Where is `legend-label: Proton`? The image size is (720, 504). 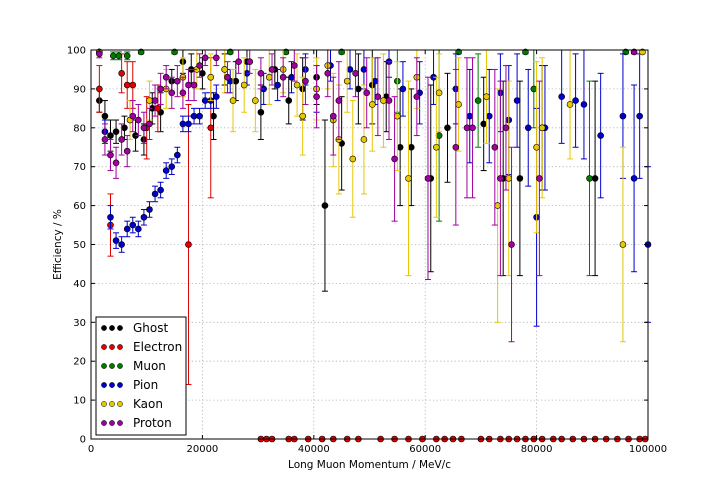 legend-label: Proton is located at coordinates (152, 423).